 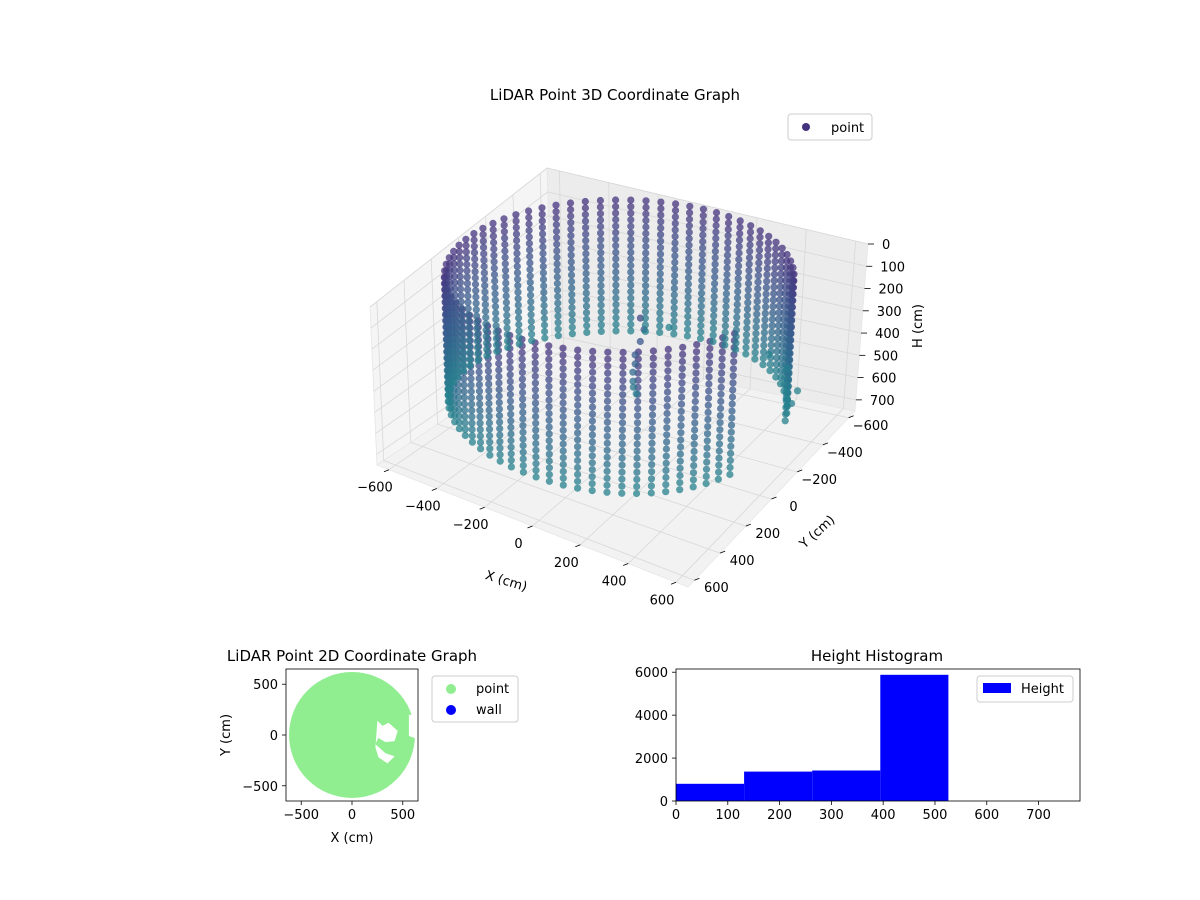 I want to click on z-tick-label: 700, so click(x=882, y=401).